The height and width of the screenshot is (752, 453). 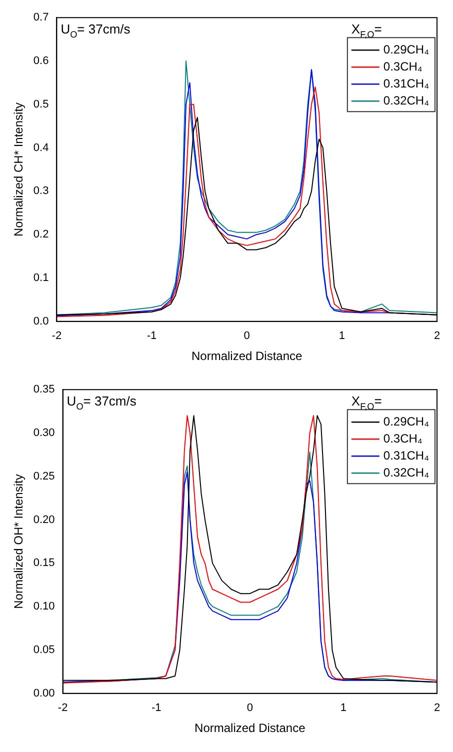 I want to click on y-tick-label: 0.05, so click(x=44, y=650).